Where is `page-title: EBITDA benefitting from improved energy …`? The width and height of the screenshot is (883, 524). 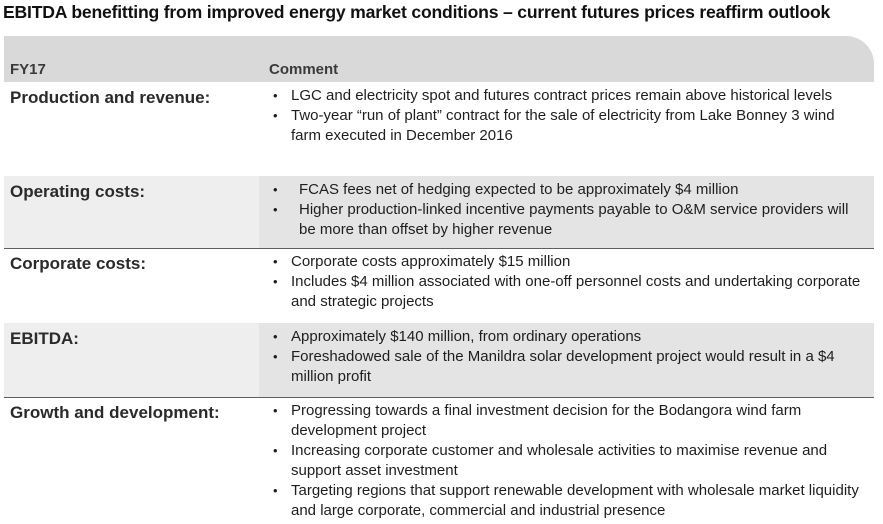 page-title: EBITDA benefitting from improved energy … is located at coordinates (417, 12).